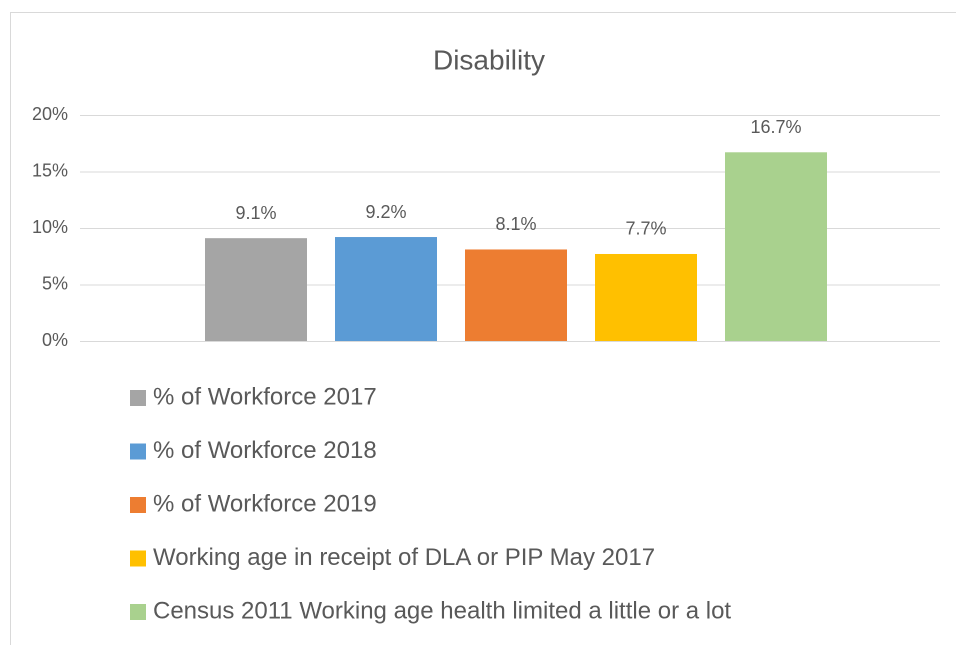  I want to click on data-label: 7.7%, so click(645, 229).